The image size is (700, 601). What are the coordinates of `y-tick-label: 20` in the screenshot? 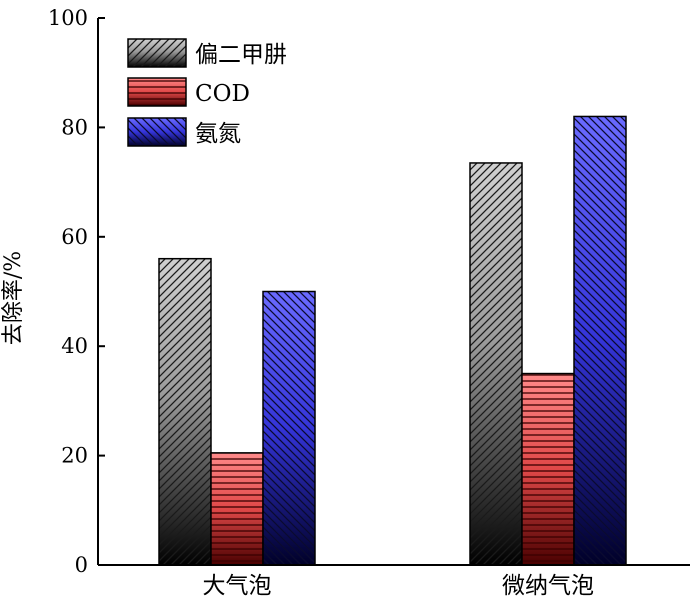 It's located at (74, 456).